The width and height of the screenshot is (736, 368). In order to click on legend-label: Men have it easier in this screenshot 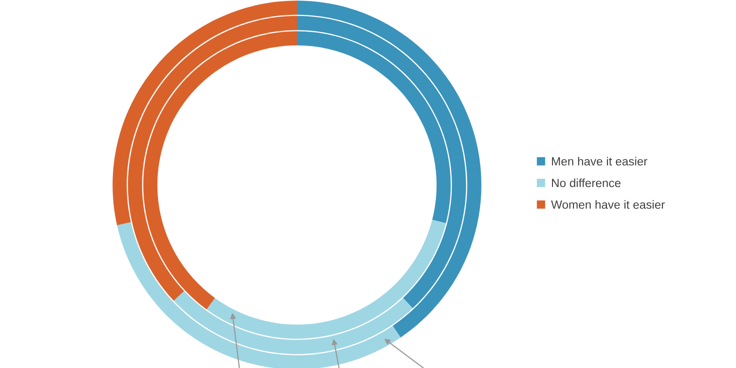, I will do `click(600, 161)`.